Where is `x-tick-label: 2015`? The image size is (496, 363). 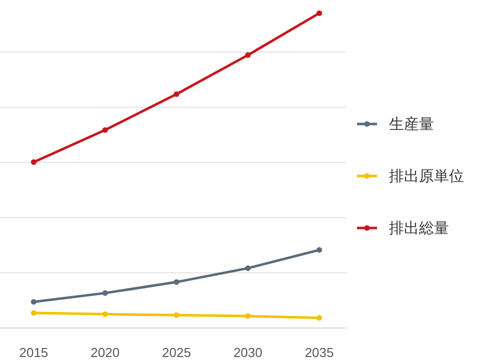
x-tick-label: 2015 is located at coordinates (33, 352).